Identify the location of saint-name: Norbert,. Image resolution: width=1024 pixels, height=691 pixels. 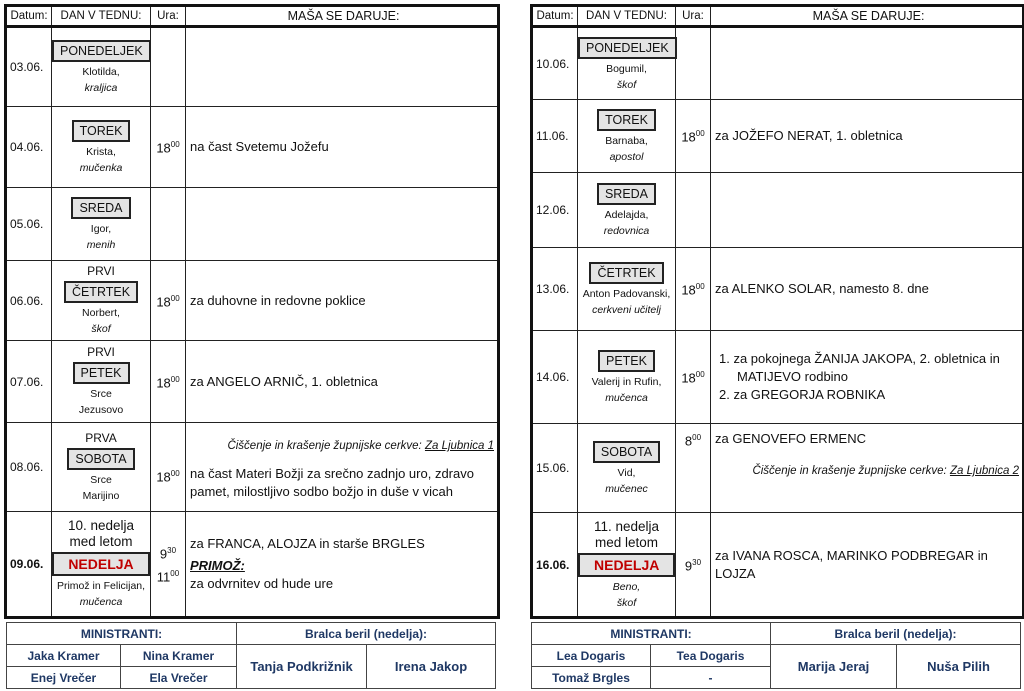
(101, 313).